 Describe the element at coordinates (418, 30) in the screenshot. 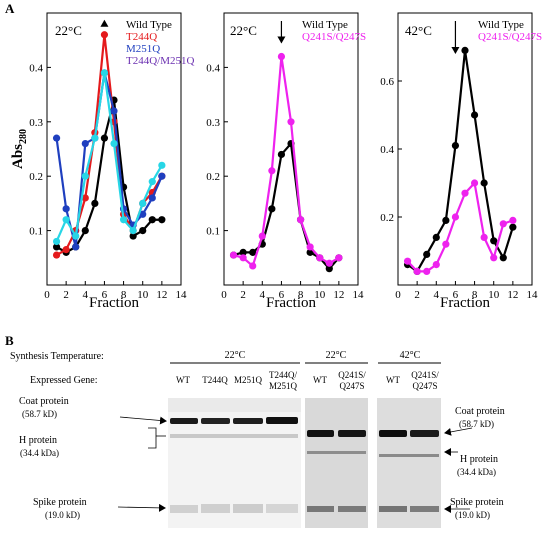

I see `chart-3-temperature: 42°C` at that location.